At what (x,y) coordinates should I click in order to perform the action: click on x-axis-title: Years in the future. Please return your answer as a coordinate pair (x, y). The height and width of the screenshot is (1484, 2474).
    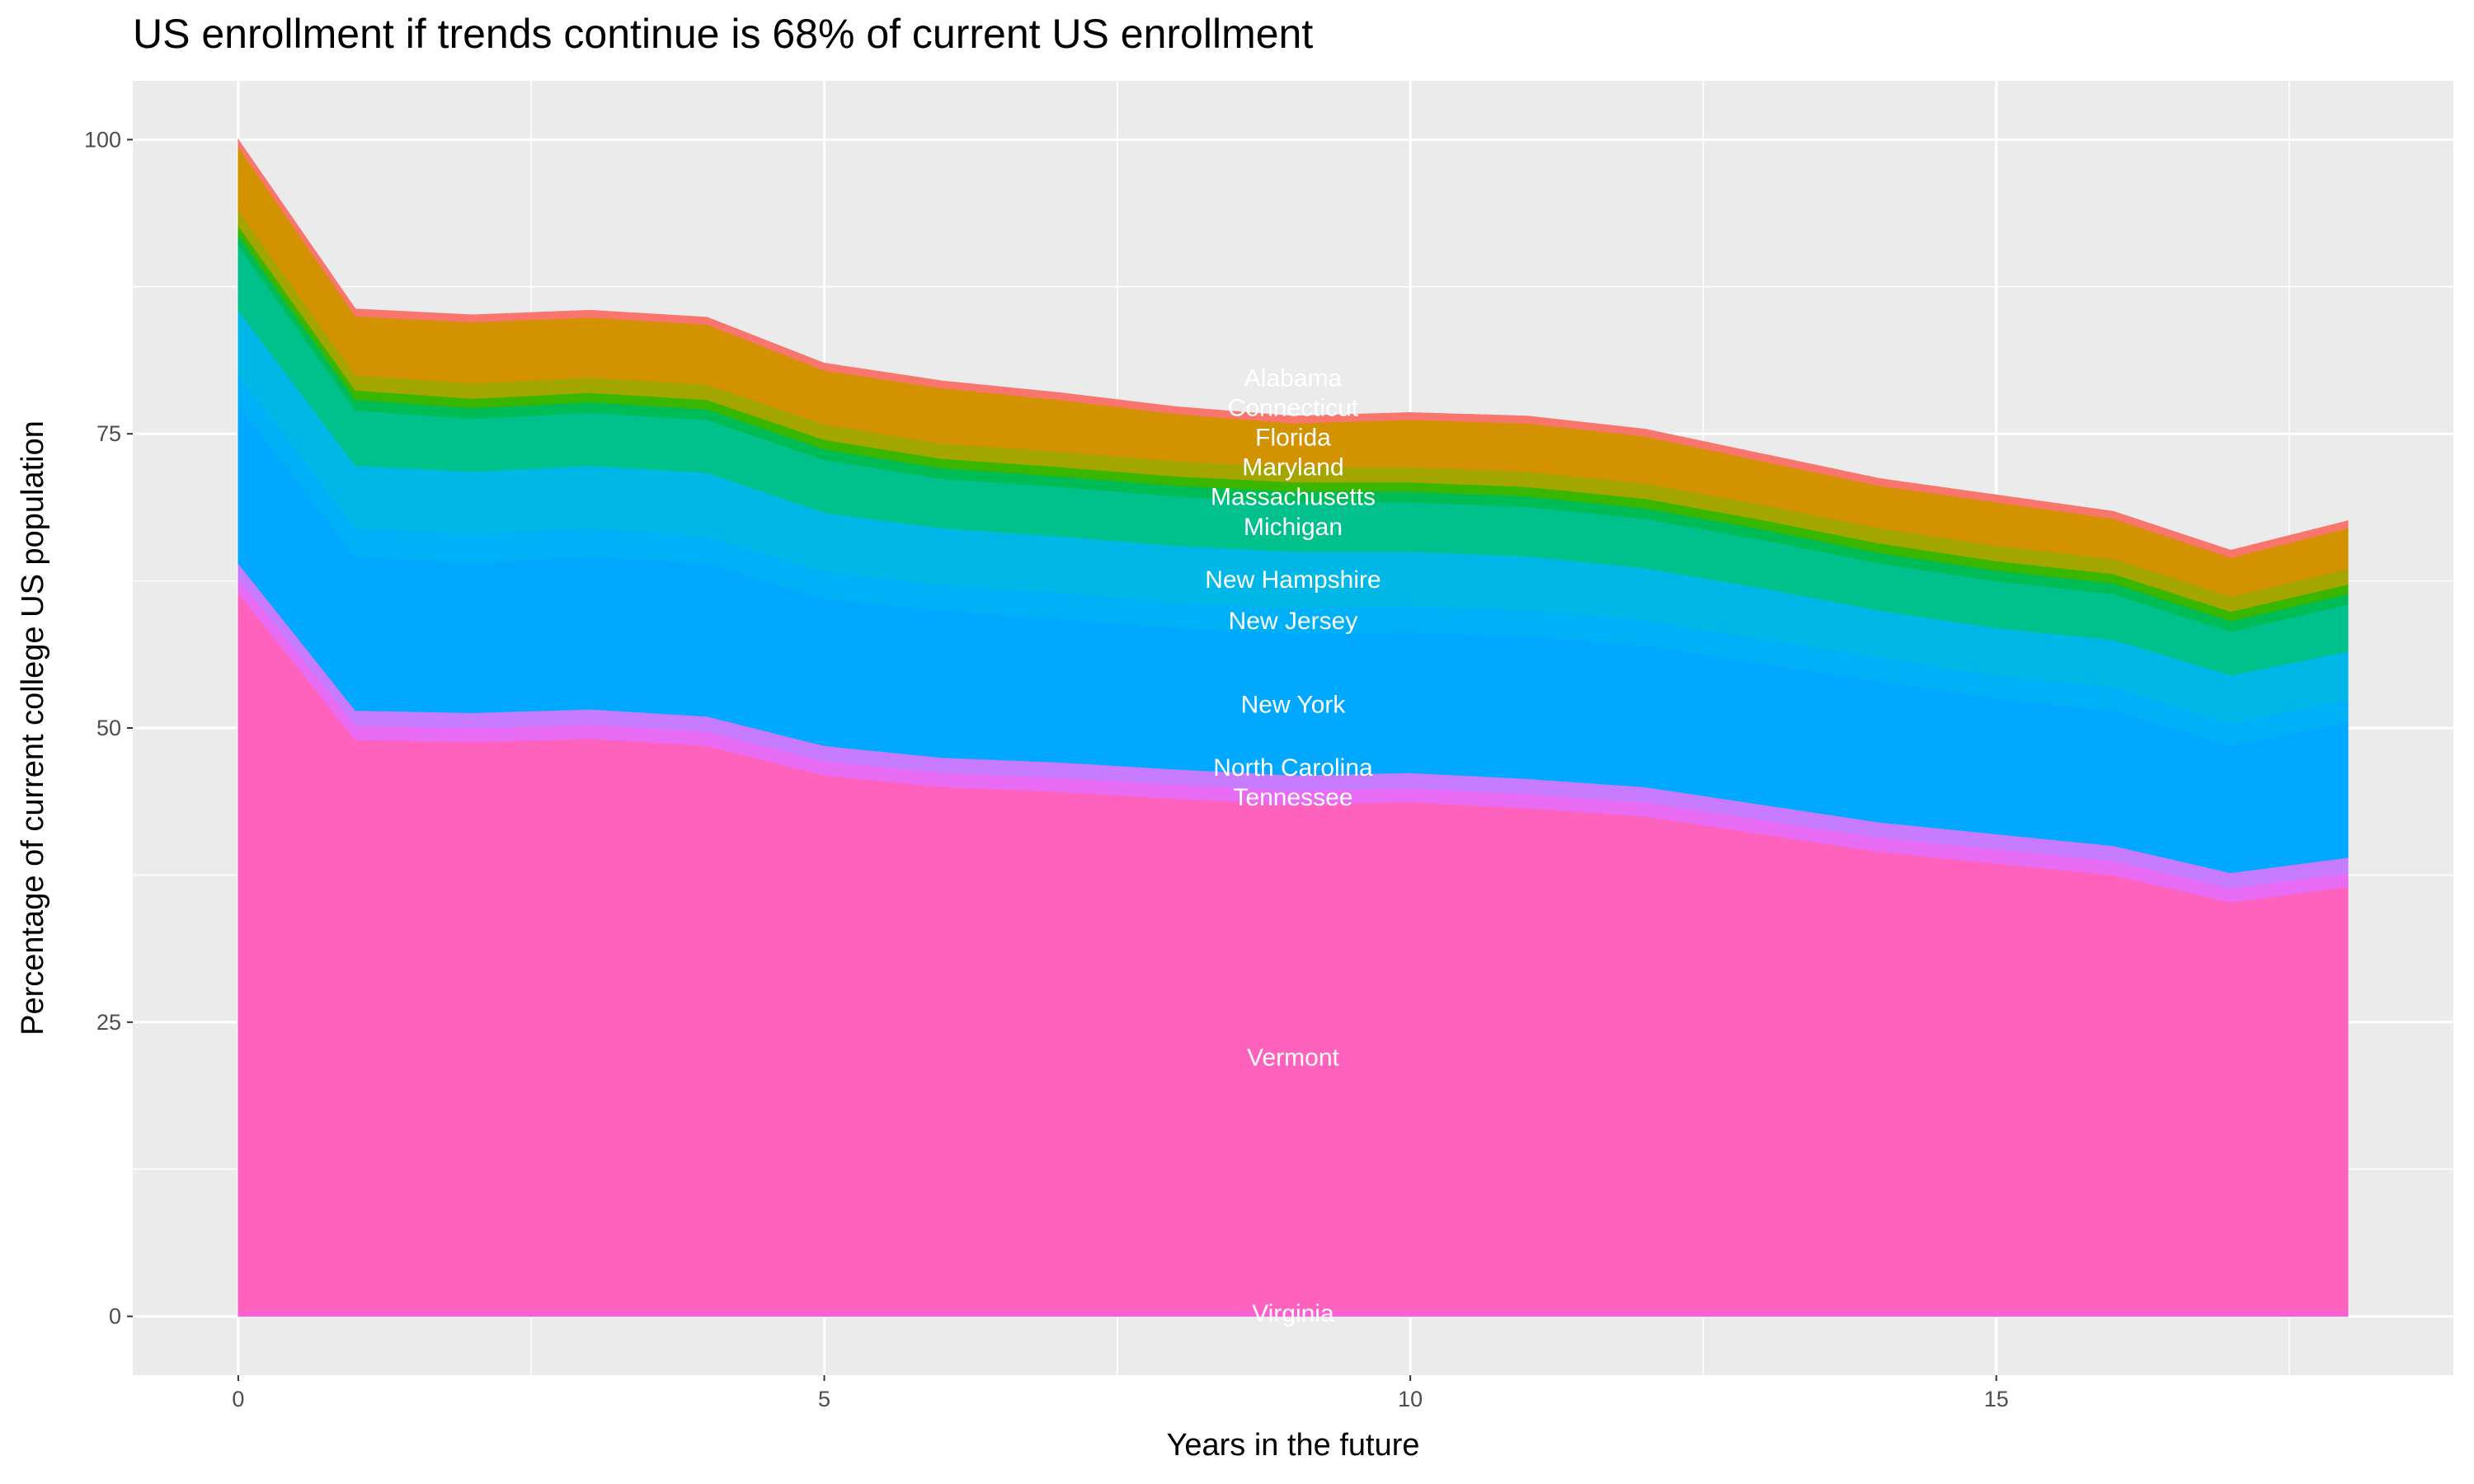
    Looking at the image, I should click on (1292, 1445).